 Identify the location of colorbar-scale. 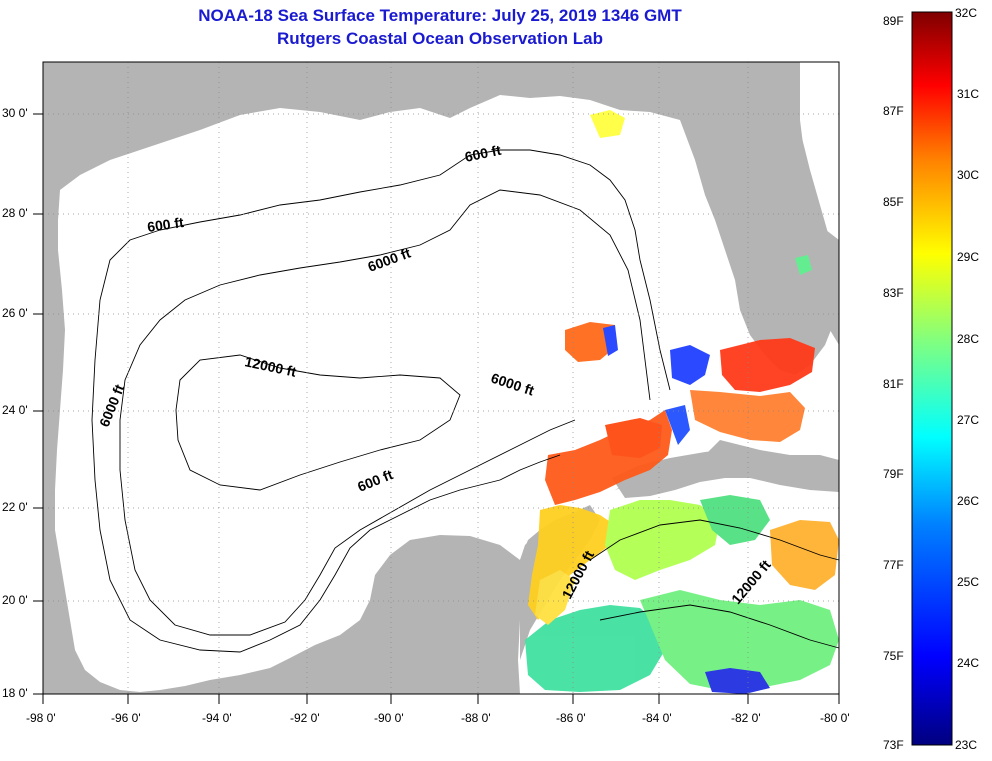
(932, 378).